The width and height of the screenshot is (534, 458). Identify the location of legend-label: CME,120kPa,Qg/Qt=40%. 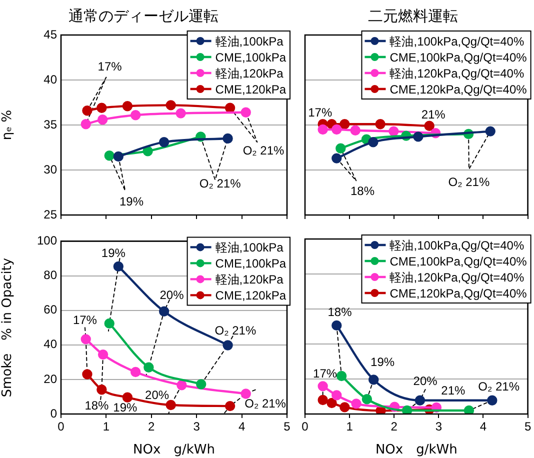
(459, 89).